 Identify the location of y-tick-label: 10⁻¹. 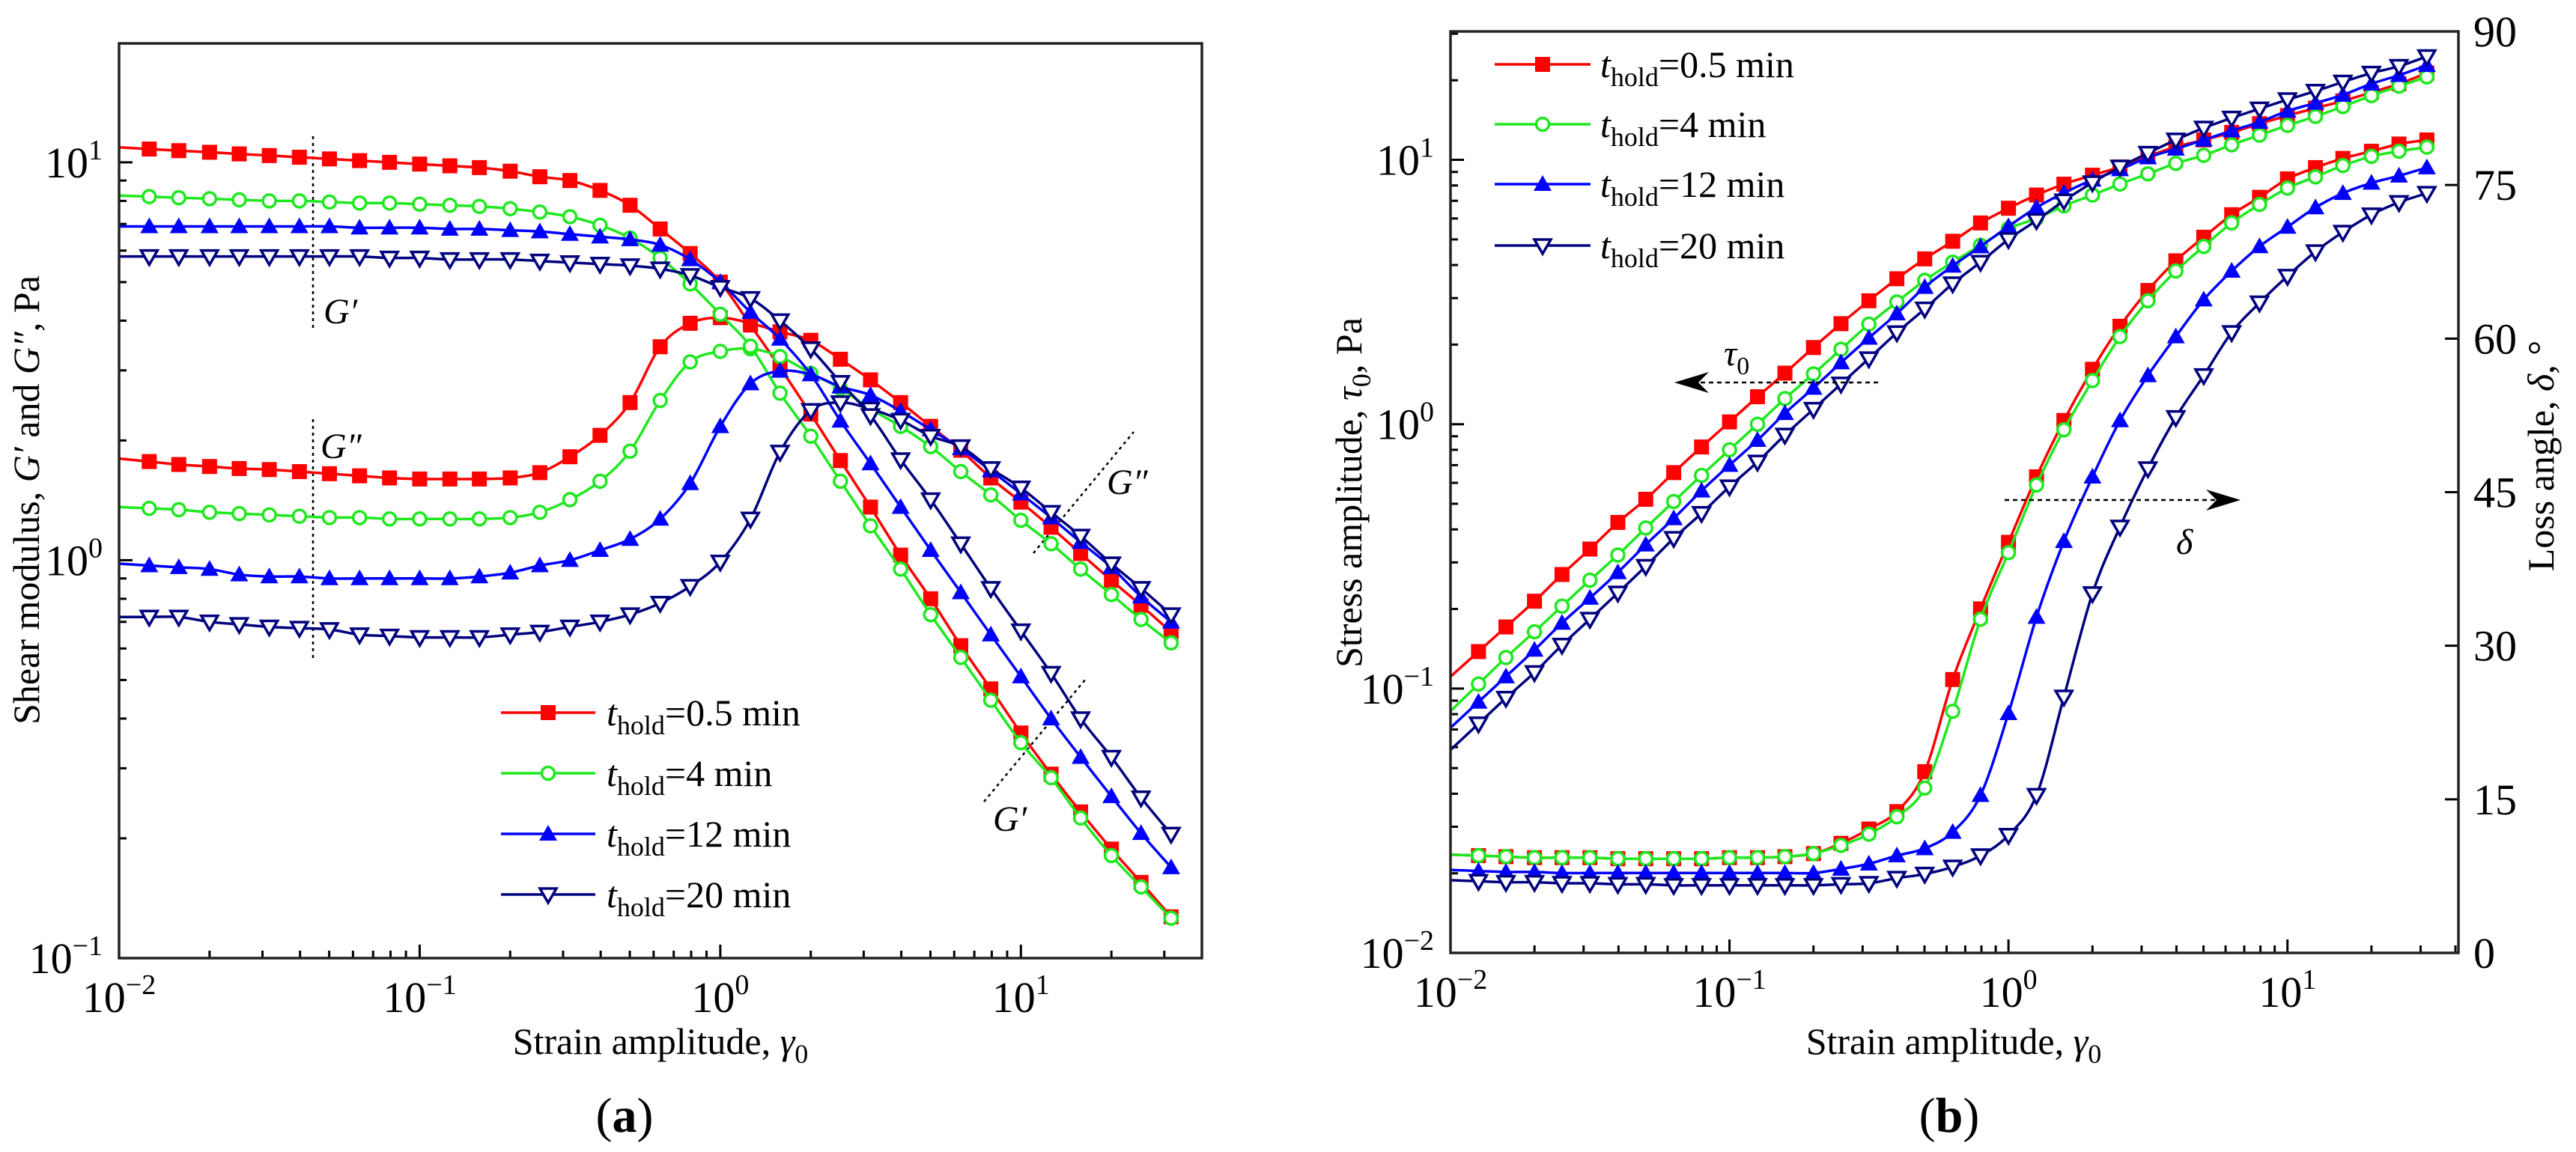
(66, 956).